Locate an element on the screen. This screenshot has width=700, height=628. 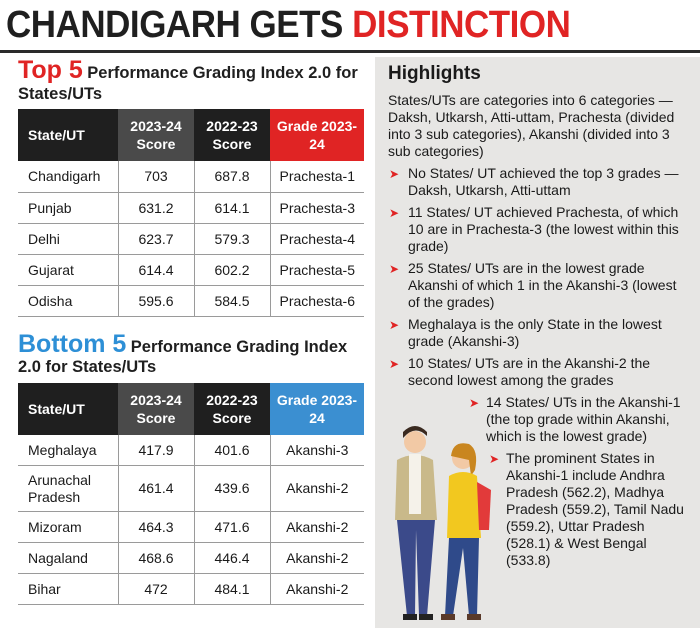
cell-state: Nagaland is located at coordinates (68, 558).